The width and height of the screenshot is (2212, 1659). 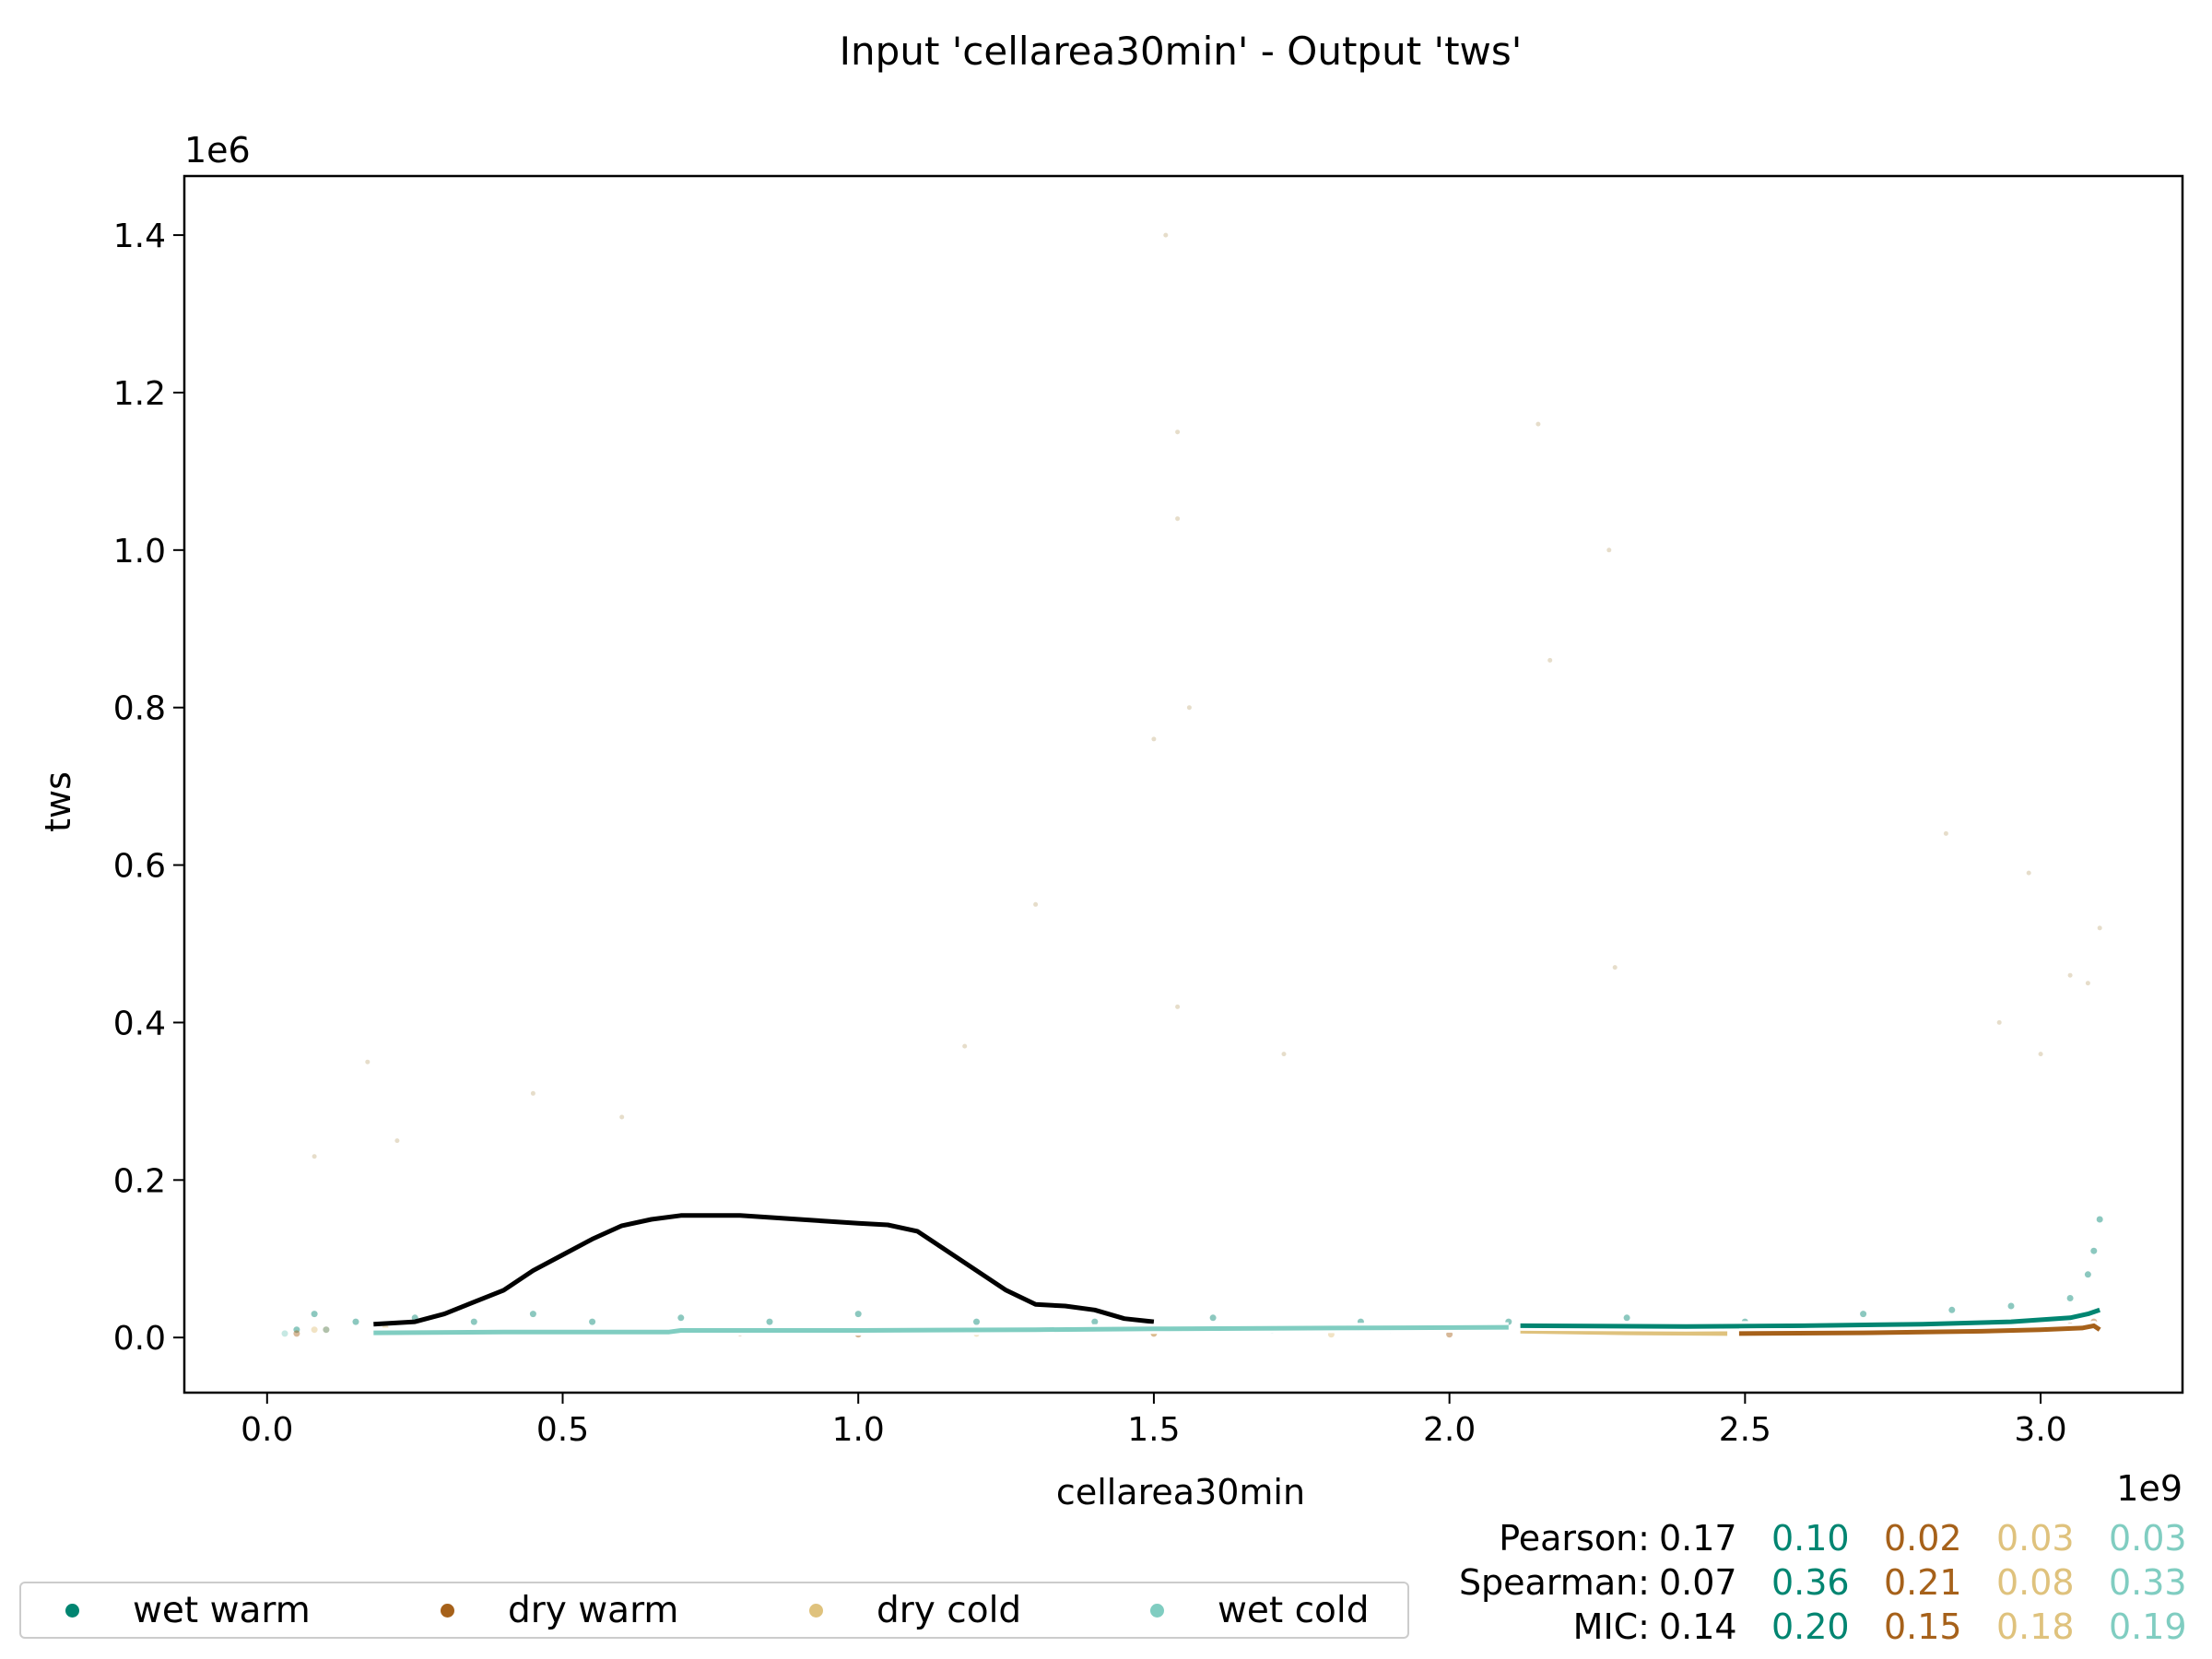 I want to click on legend-label-dry-cold: dry cold, so click(x=949, y=1610).